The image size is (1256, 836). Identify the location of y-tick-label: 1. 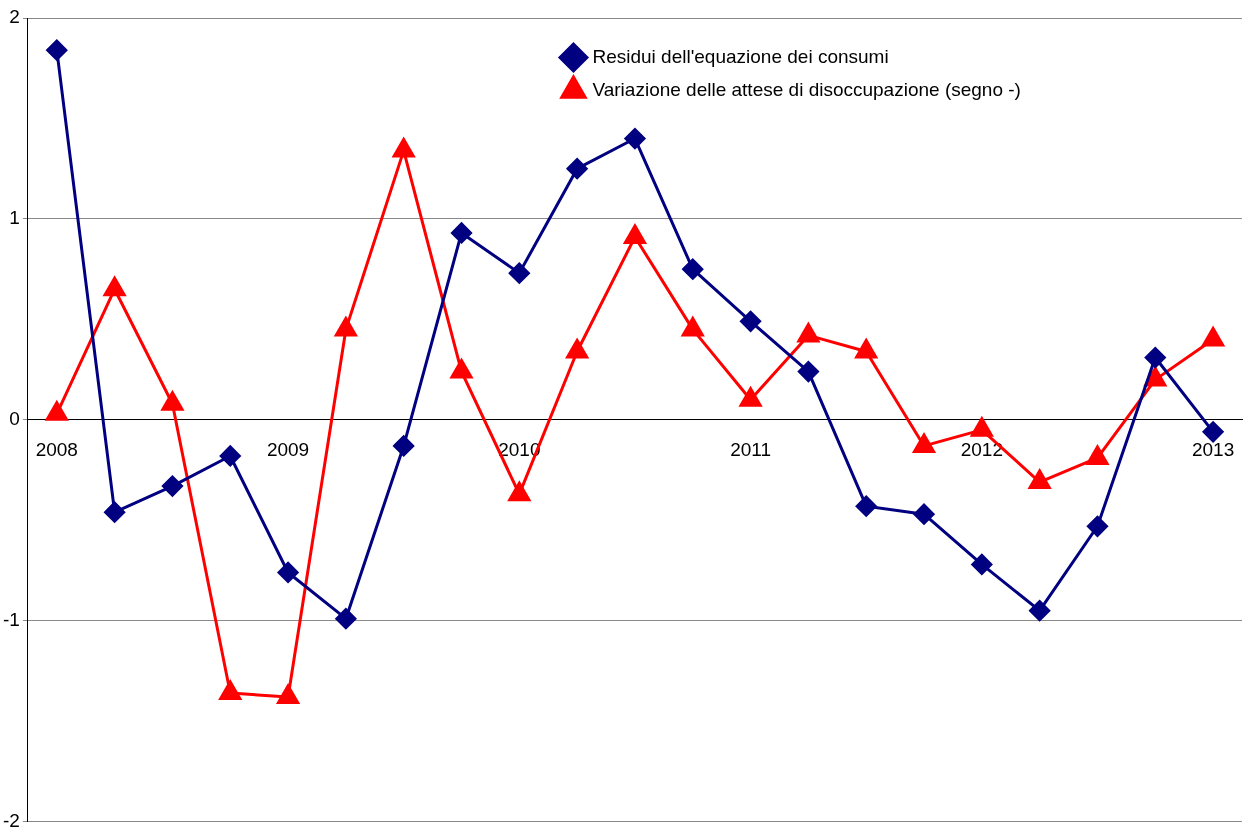
(14, 218).